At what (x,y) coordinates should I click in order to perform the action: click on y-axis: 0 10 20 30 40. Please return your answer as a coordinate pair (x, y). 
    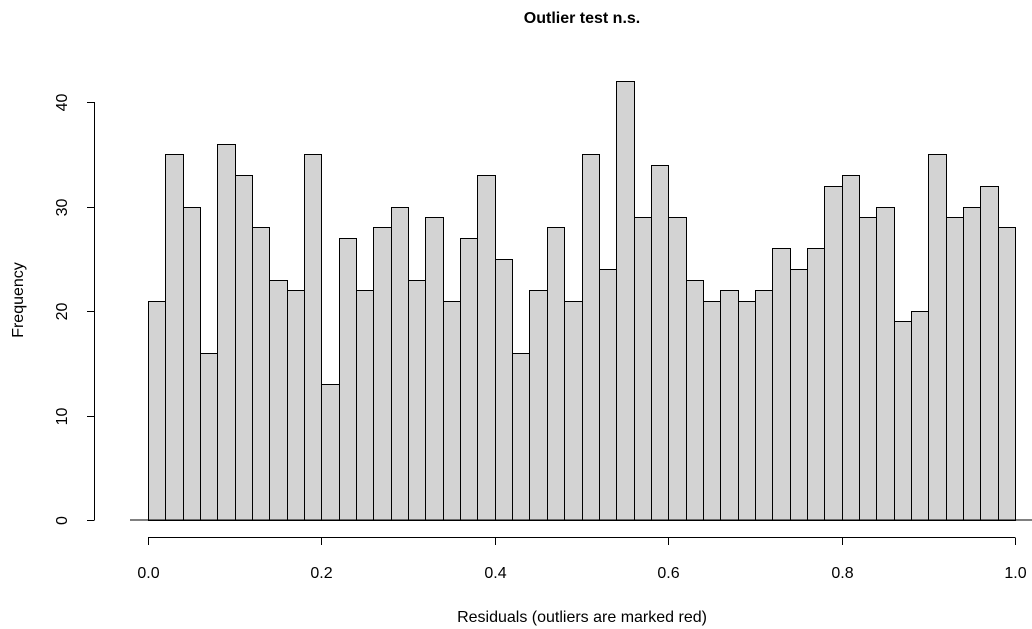
    Looking at the image, I should click on (74, 309).